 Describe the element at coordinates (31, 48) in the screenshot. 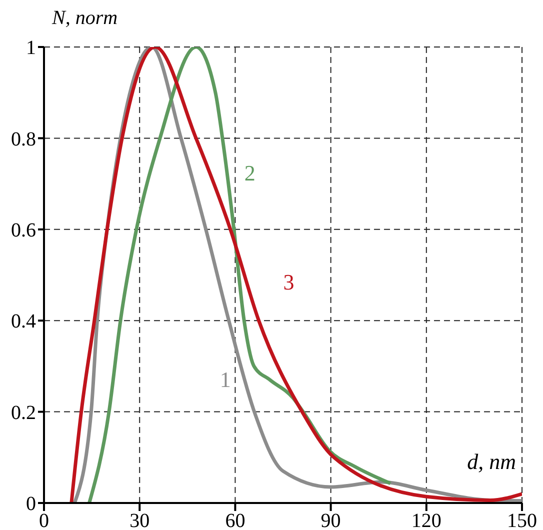

I see `y-tick-label: 1` at that location.